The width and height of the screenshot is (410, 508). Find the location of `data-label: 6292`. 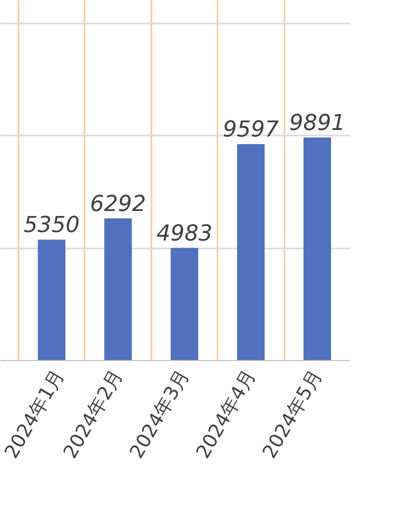

data-label: 6292 is located at coordinates (118, 204).